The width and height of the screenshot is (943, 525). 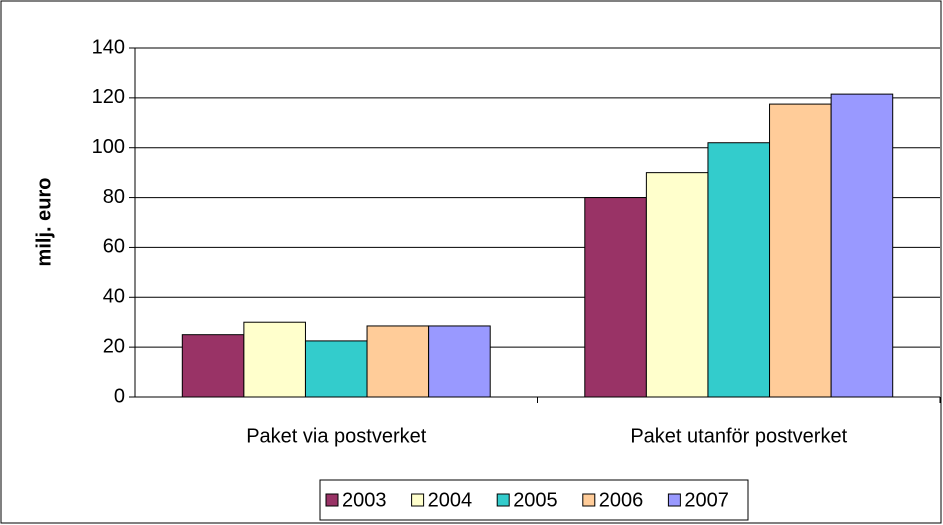 What do you see at coordinates (114, 247) in the screenshot?
I see `y-tick-label: 60` at bounding box center [114, 247].